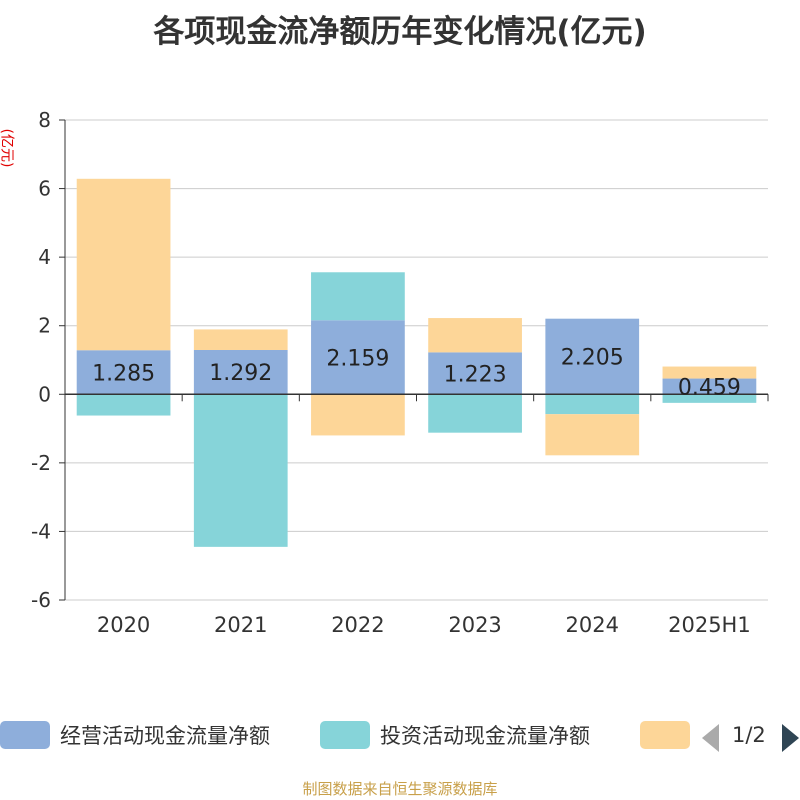 This screenshot has width=800, height=800. I want to click on y-tick-label: -4, so click(41, 531).